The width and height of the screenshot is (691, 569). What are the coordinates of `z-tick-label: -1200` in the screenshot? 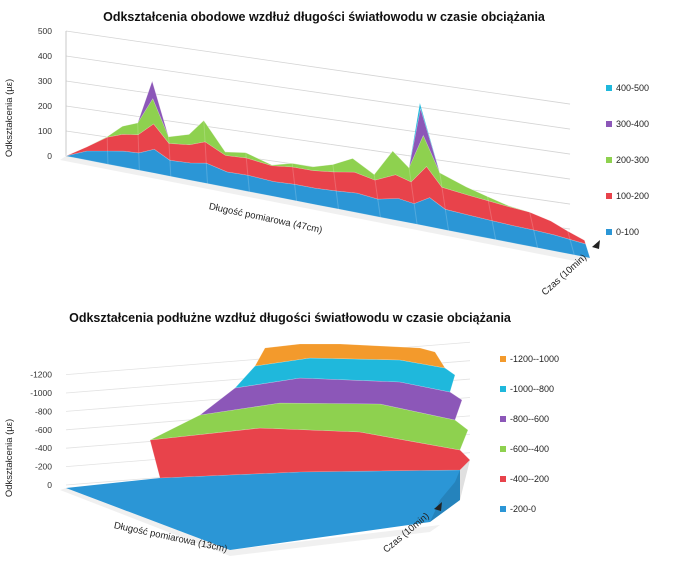 It's located at (41, 375).